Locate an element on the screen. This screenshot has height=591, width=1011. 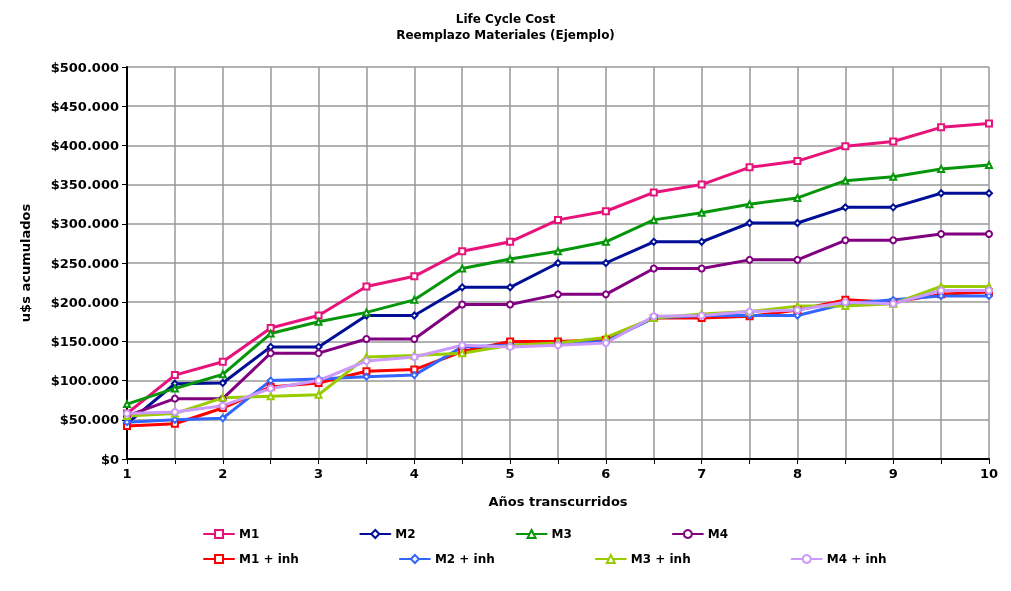
chart-subtitle: Reemplazo Materiales (Ejemplo) is located at coordinates (505, 35).